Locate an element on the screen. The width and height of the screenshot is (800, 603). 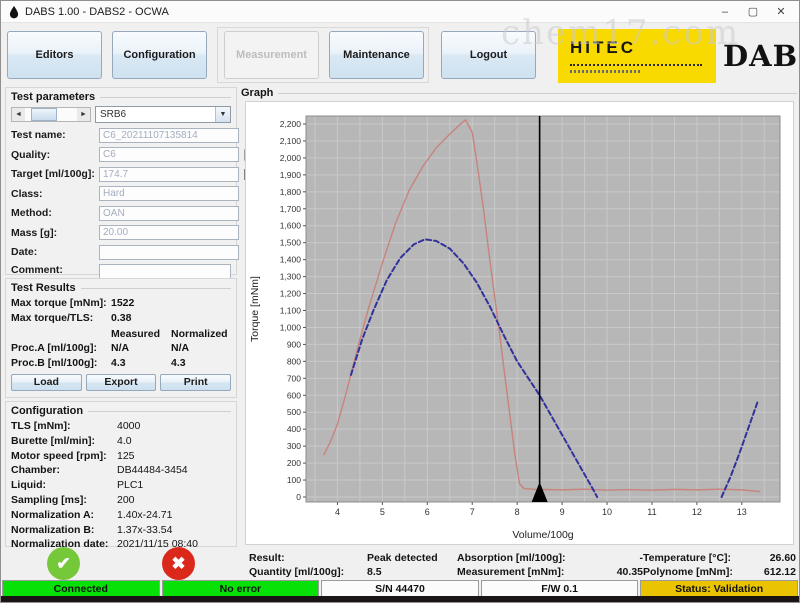
svg-text: 500 is located at coordinates (294, 412).